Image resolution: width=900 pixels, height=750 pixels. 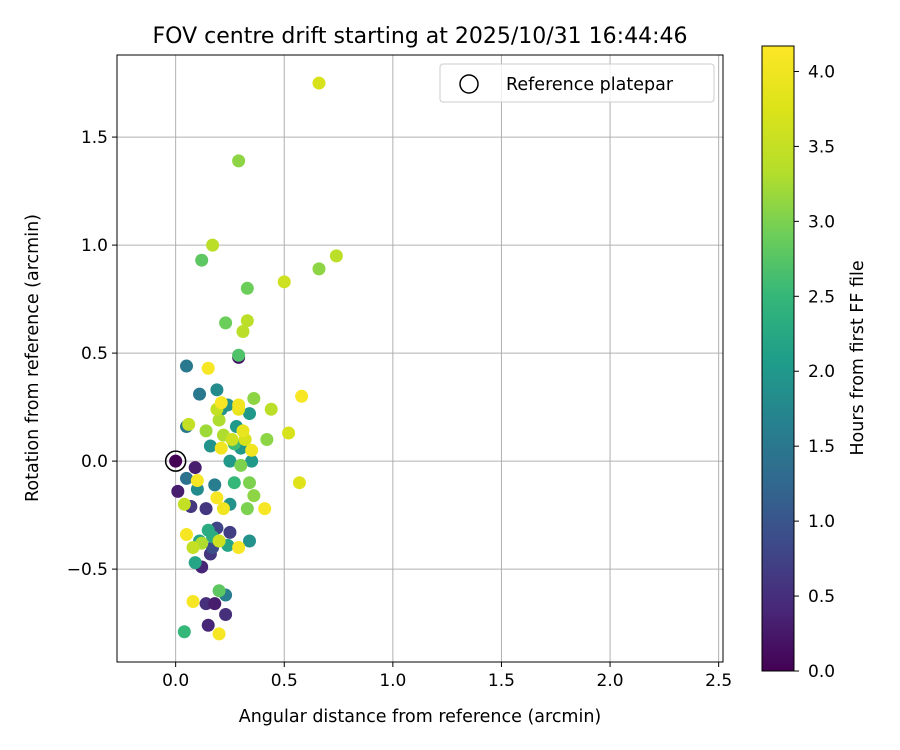 I want to click on x-tick-label: 2.0, so click(x=610, y=681).